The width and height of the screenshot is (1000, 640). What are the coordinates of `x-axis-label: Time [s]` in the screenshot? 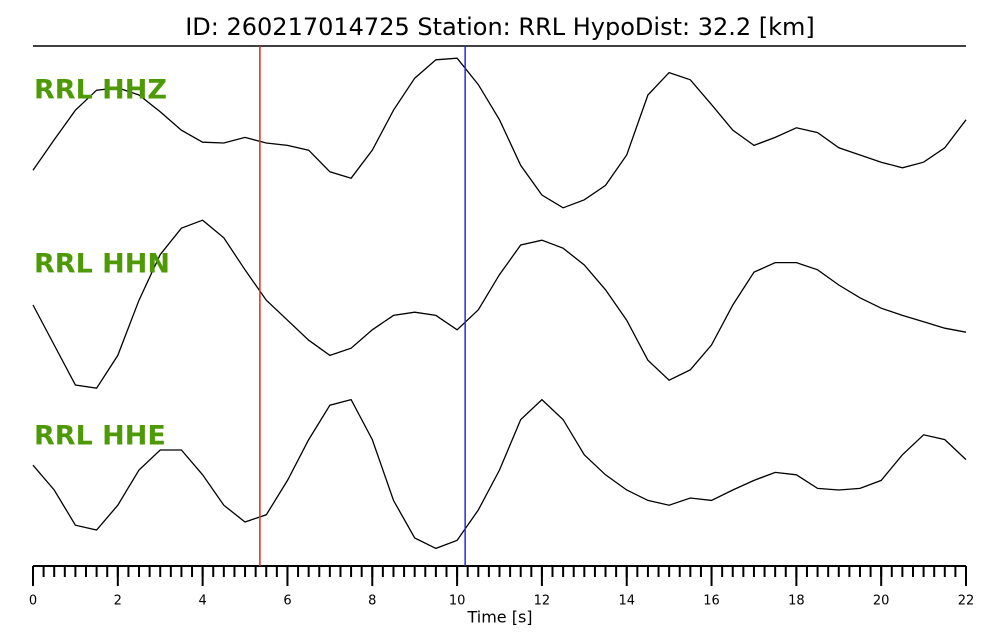 It's located at (499, 617).